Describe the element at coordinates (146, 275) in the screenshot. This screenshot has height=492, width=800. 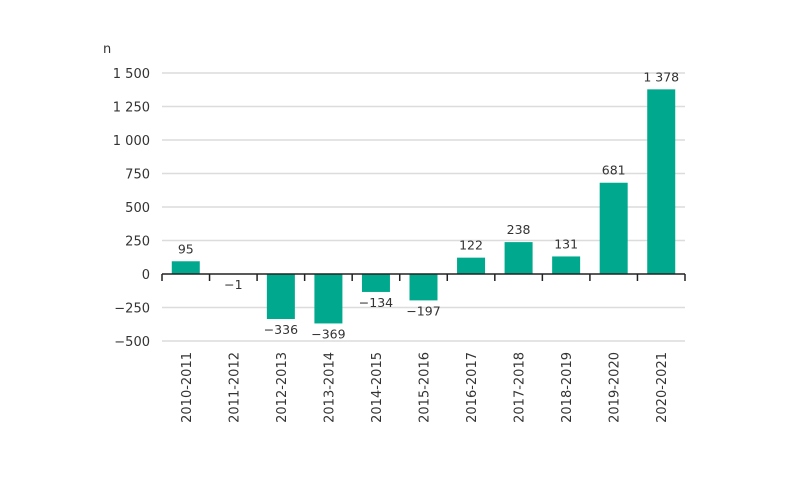
I see `y-tick-label: 0` at that location.